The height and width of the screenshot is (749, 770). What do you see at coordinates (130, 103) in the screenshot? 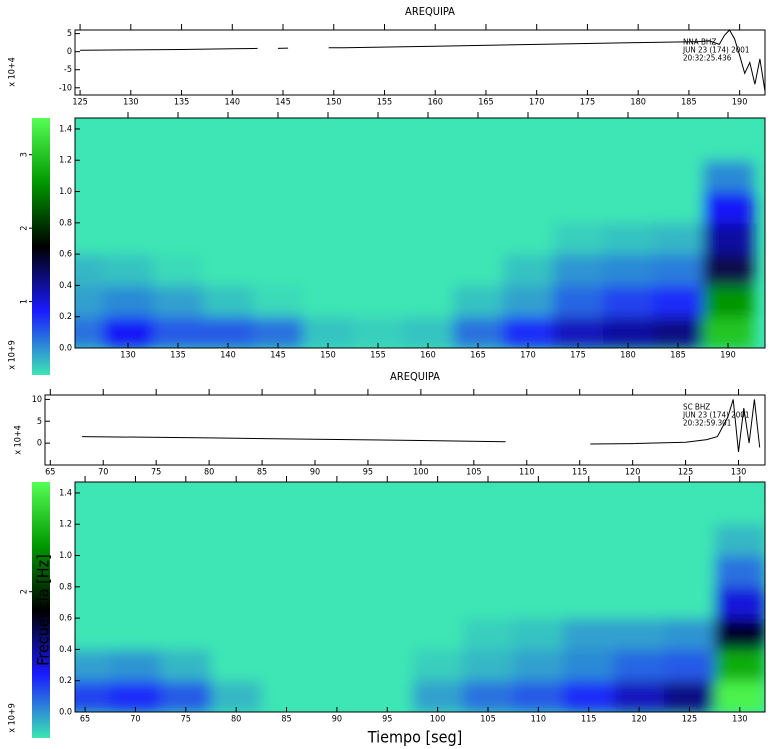
I see `x-tick-label: 130` at bounding box center [130, 103].